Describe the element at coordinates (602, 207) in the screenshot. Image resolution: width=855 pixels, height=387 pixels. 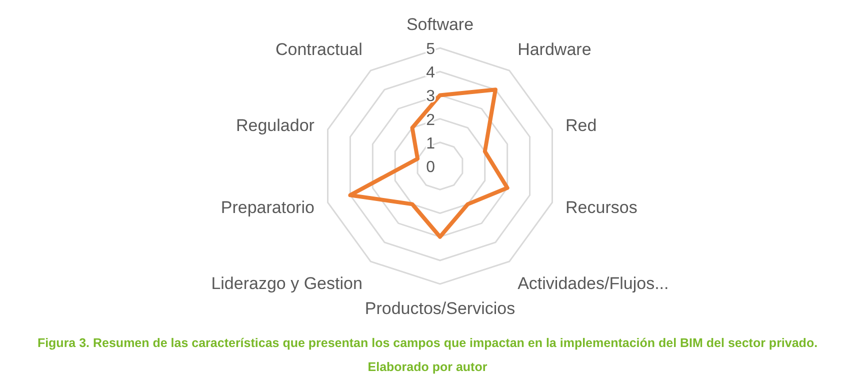
I see `spoke-label: Recursos` at that location.